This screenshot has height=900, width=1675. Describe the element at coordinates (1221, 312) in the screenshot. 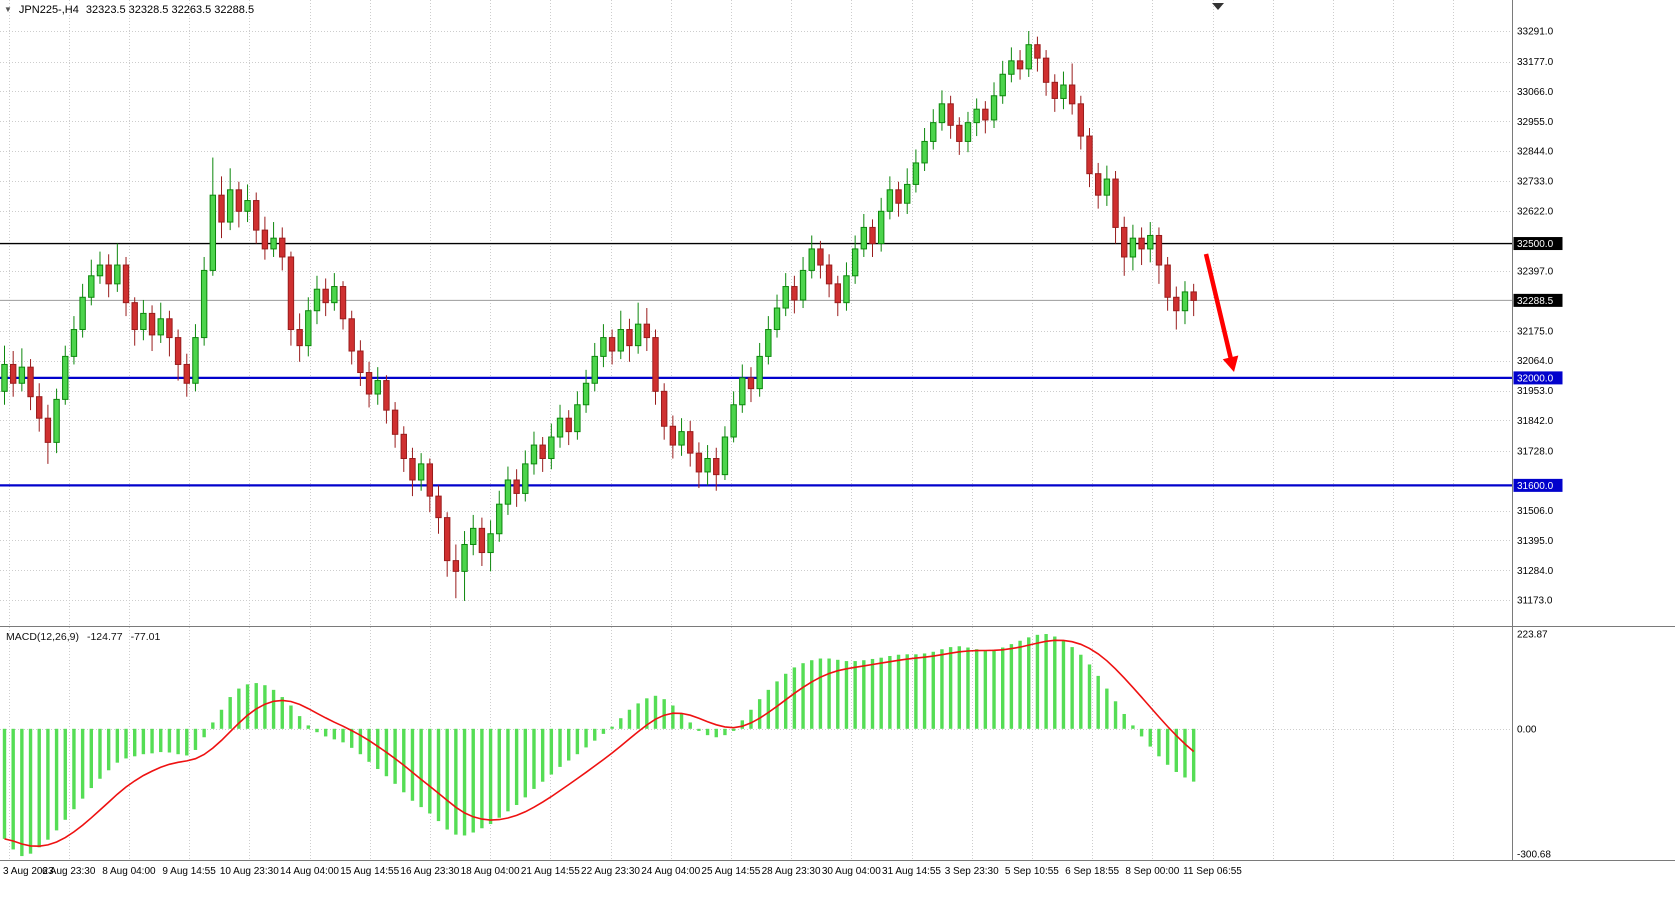

I see `down-arrow-annotation` at that location.